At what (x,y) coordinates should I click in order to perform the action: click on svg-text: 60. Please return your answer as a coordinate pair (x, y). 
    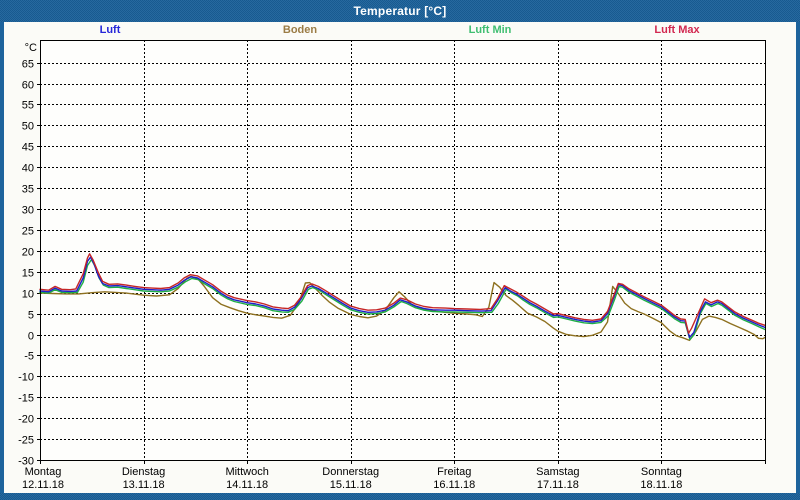
    Looking at the image, I should click on (28, 86).